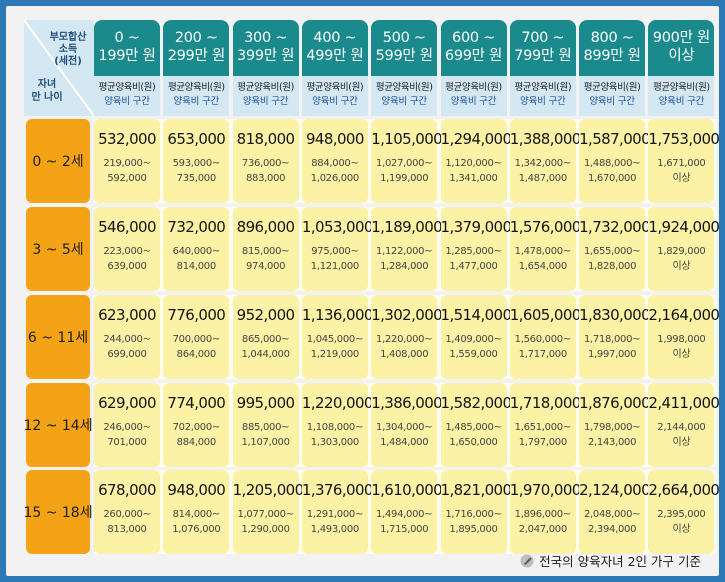 The height and width of the screenshot is (582, 725). I want to click on cost-range: 814,000~ 1,076,000, so click(196, 522).